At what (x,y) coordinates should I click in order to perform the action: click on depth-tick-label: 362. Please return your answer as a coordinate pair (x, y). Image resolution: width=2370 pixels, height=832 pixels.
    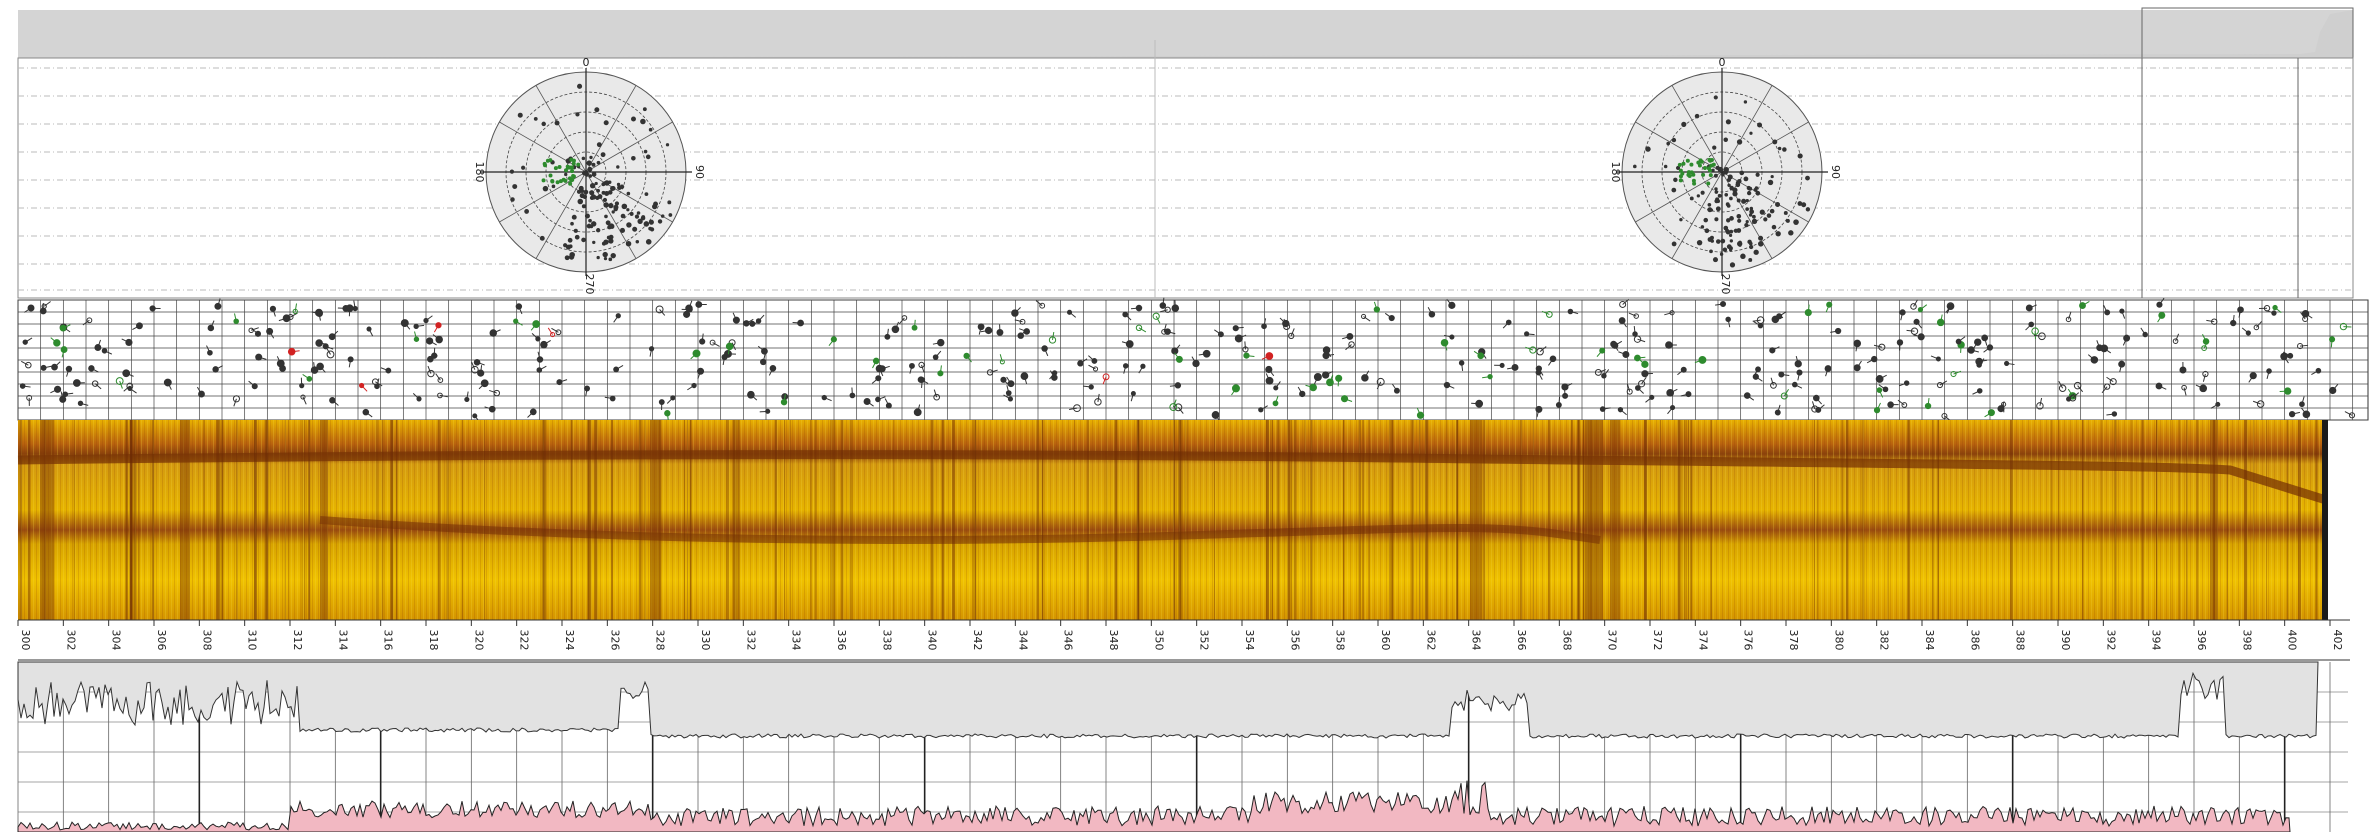
    Looking at the image, I should click on (1430, 640).